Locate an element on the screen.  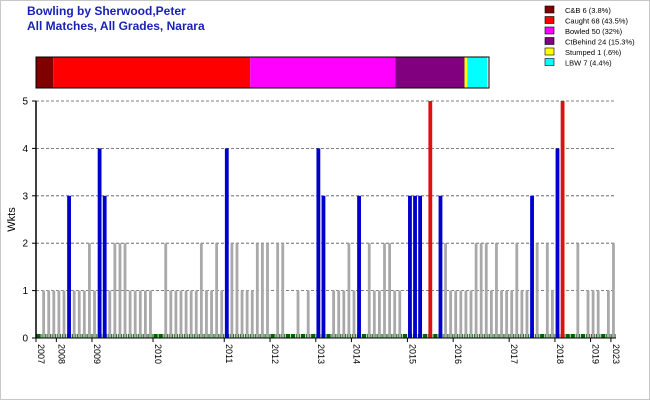
legend-label: Stumped 1 (.6%) is located at coordinates (593, 52).